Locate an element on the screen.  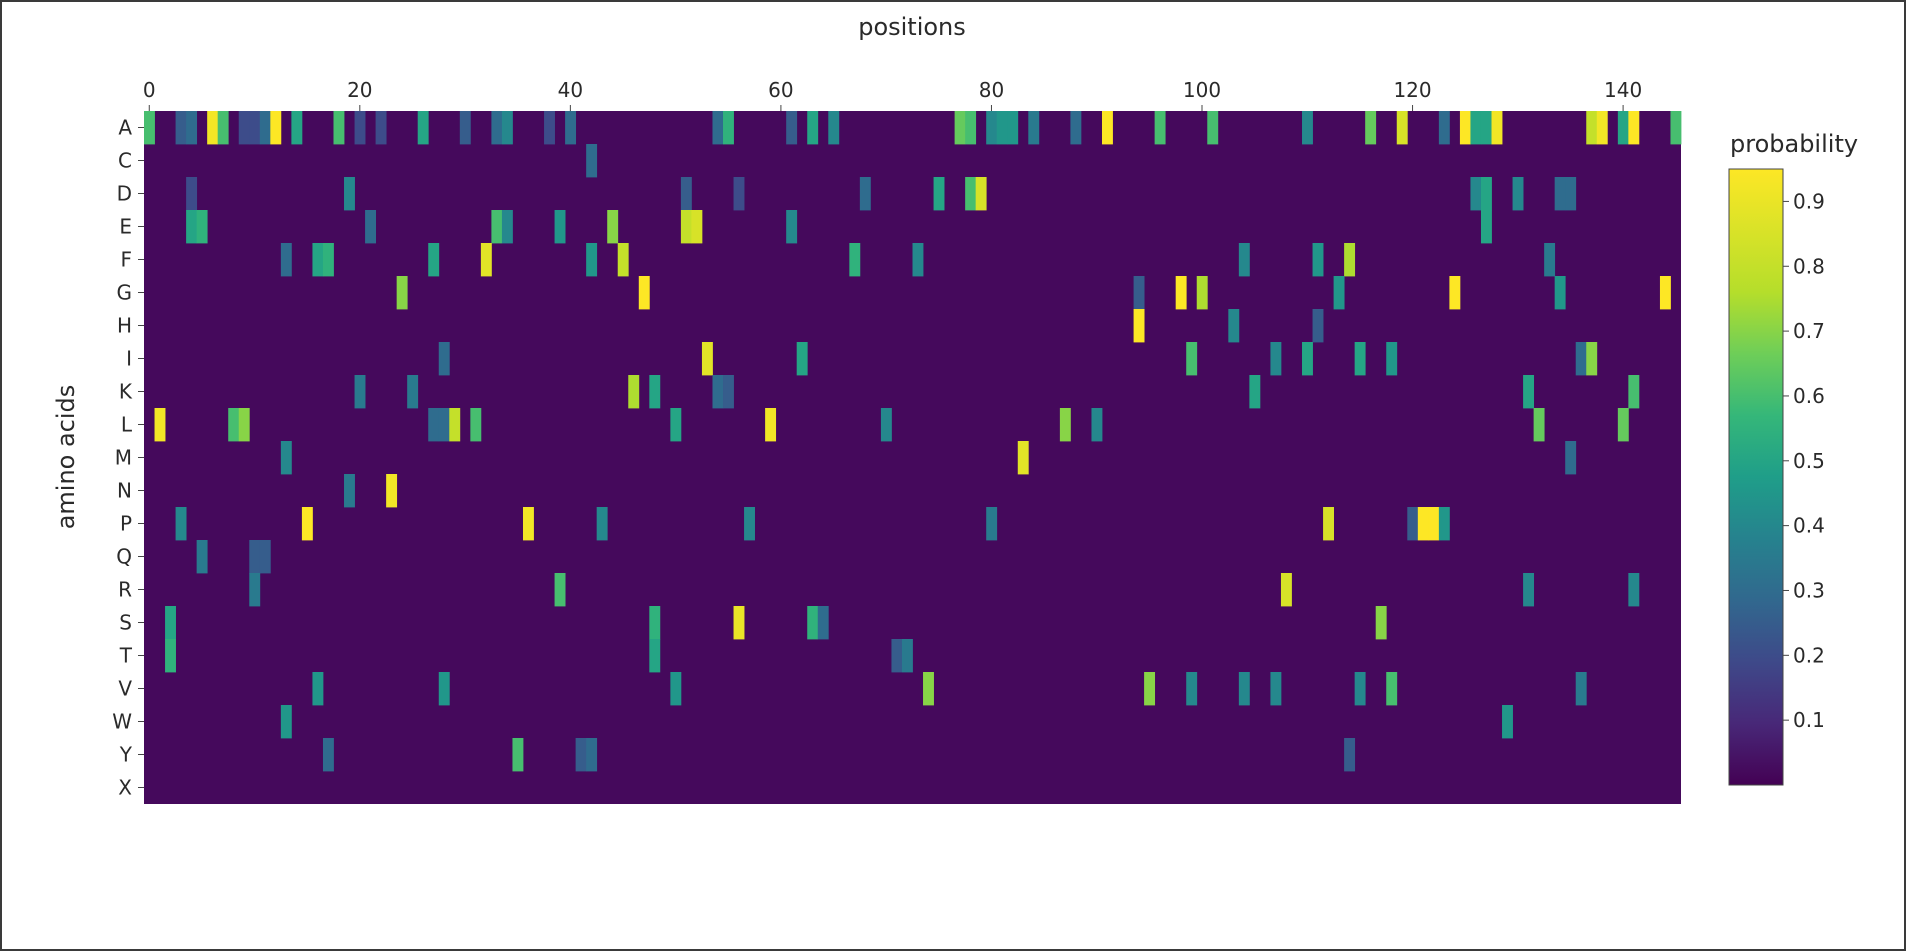
y-tick-label: T is located at coordinates (126, 656).